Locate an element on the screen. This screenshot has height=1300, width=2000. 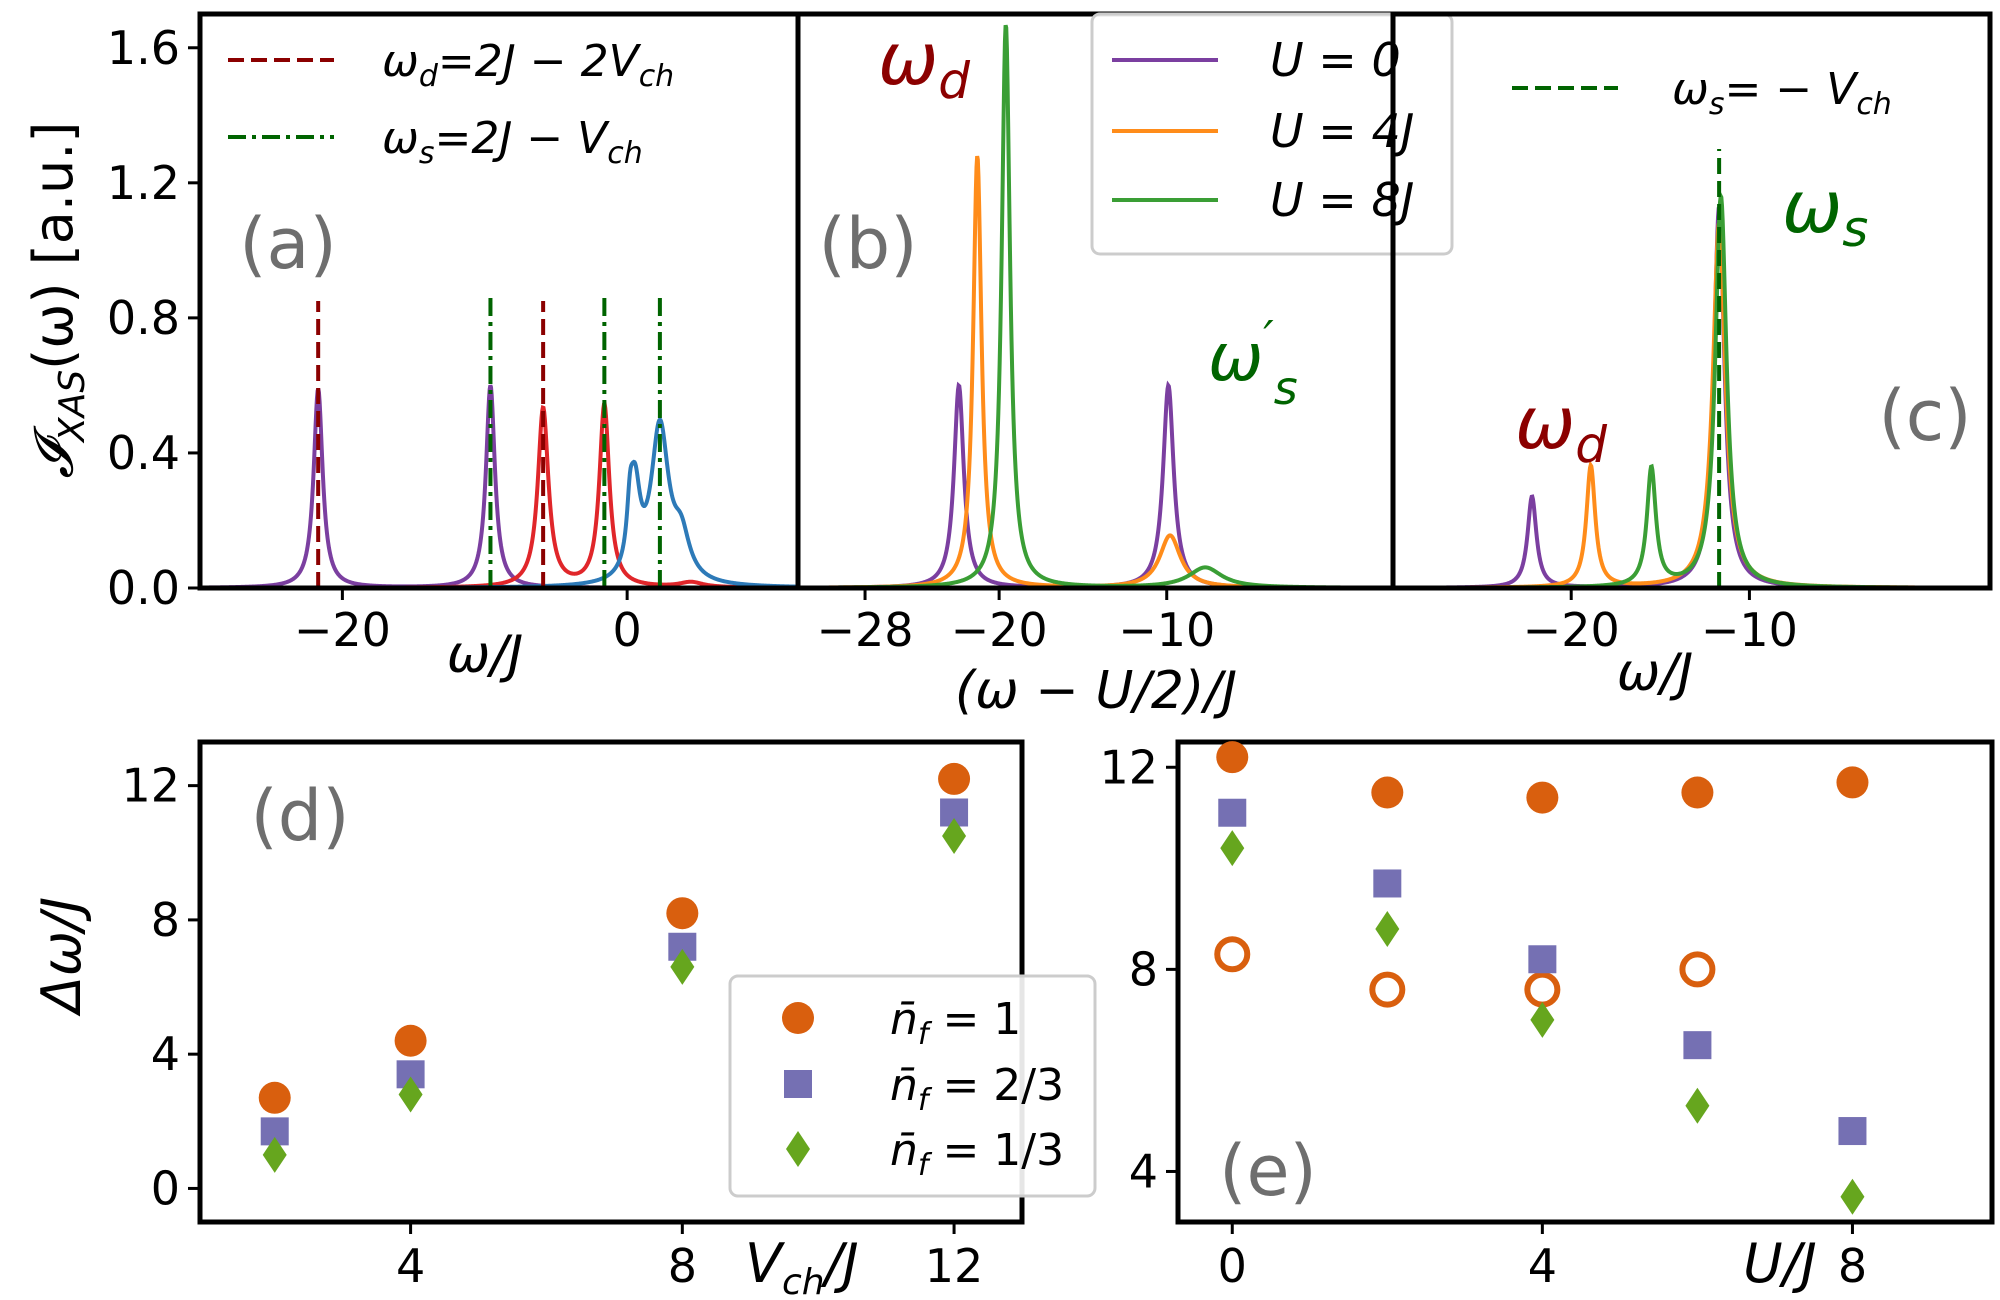
panel-a-label: (a) is located at coordinates (288, 244).